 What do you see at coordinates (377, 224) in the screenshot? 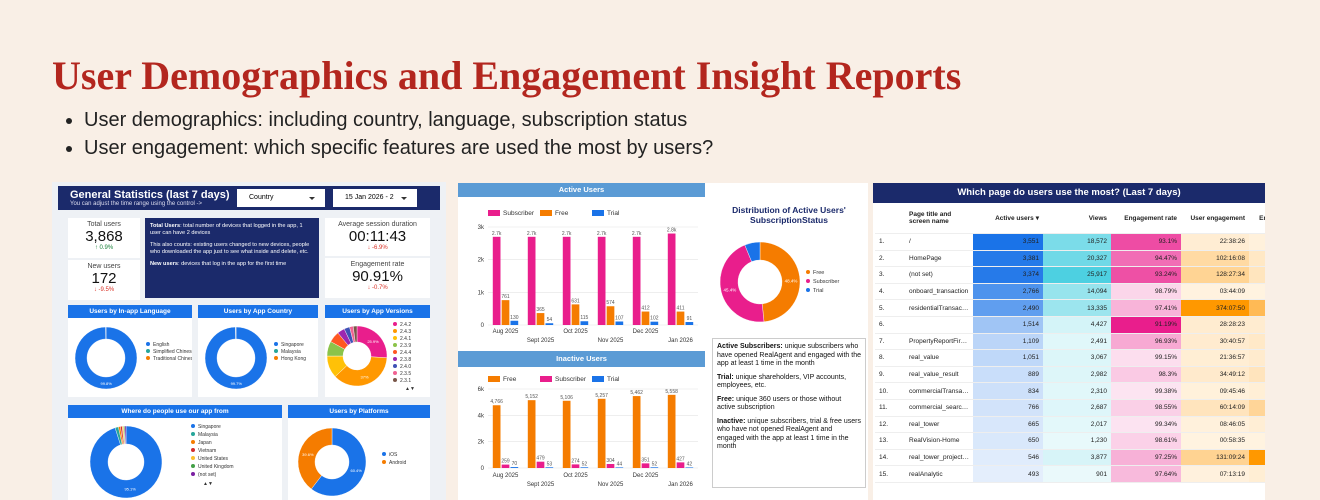
I see `metric-label: Average session duration` at bounding box center [377, 224].